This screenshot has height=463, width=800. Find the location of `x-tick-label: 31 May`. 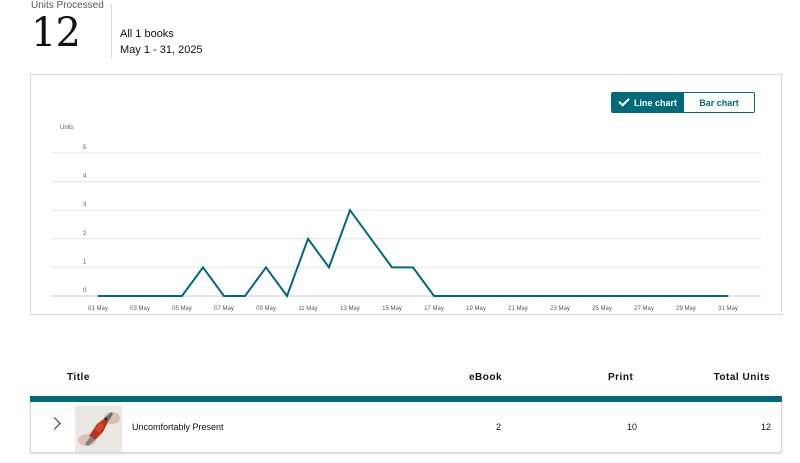

x-tick-label: 31 May is located at coordinates (728, 309).